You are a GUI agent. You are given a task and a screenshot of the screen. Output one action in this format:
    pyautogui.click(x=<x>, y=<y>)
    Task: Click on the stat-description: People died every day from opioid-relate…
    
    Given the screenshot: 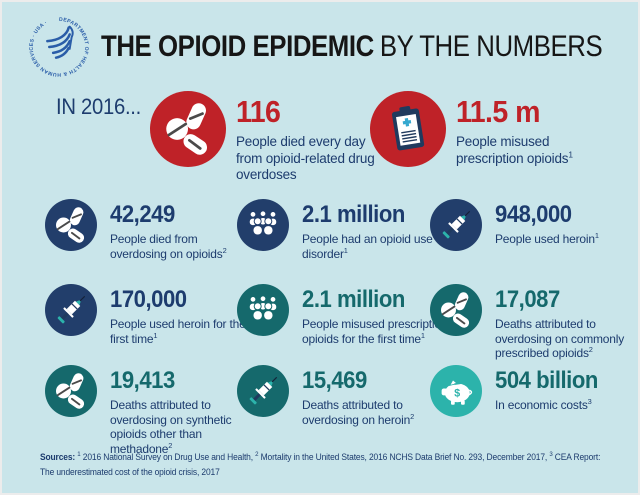 What is the action you would take?
    pyautogui.click(x=315, y=159)
    